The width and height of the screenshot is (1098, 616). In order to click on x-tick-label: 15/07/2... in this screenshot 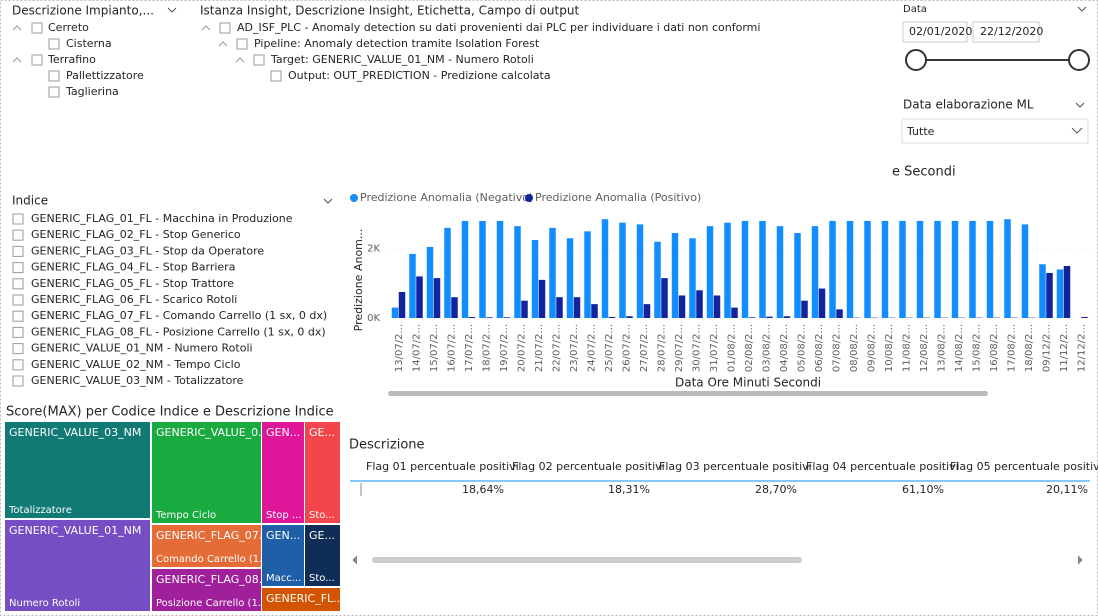, I will do `click(434, 348)`.